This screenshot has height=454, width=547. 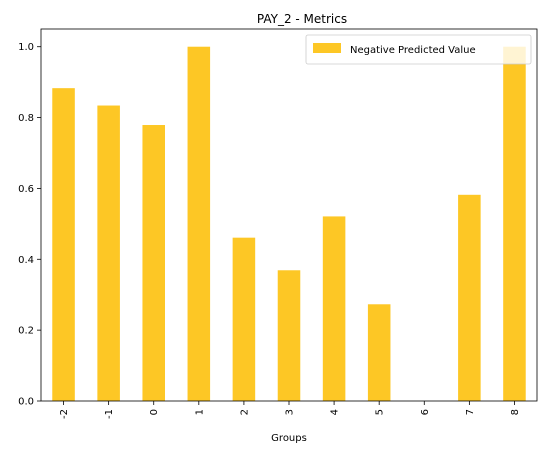 I want to click on x-axis-label: Groups, so click(x=289, y=438).